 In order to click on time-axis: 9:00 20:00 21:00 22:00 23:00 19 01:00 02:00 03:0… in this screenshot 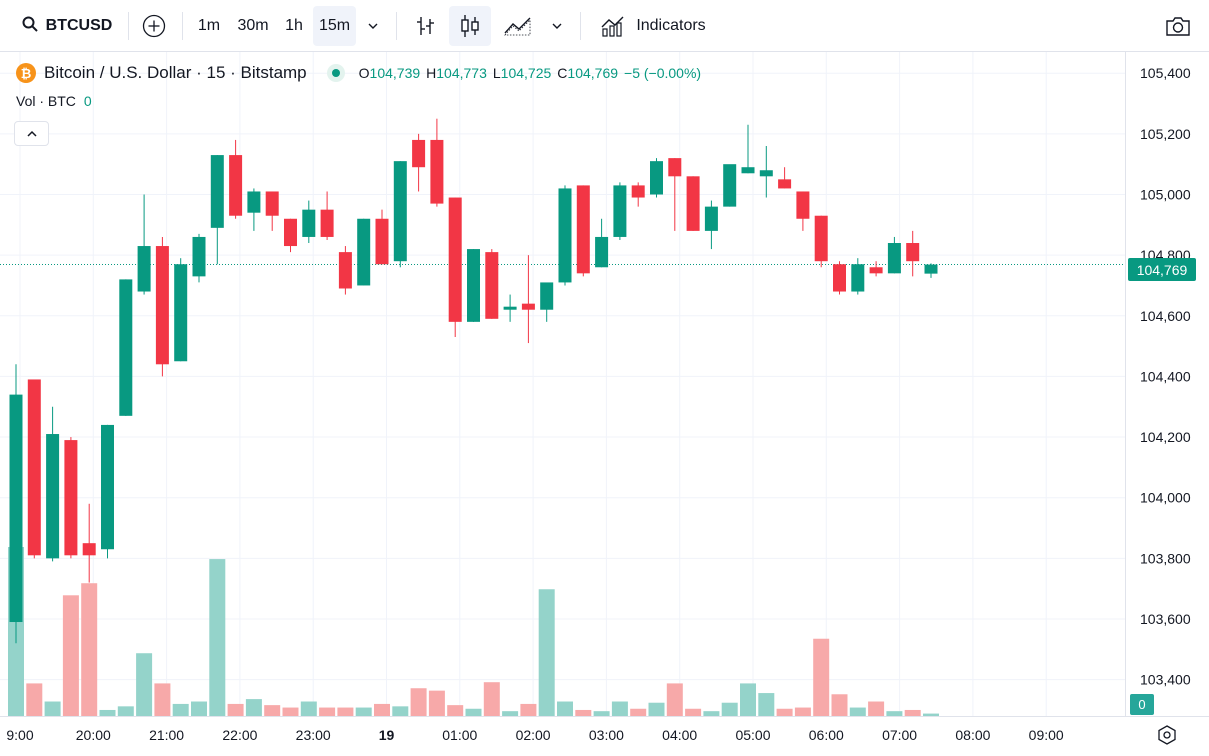, I will do `click(604, 736)`.